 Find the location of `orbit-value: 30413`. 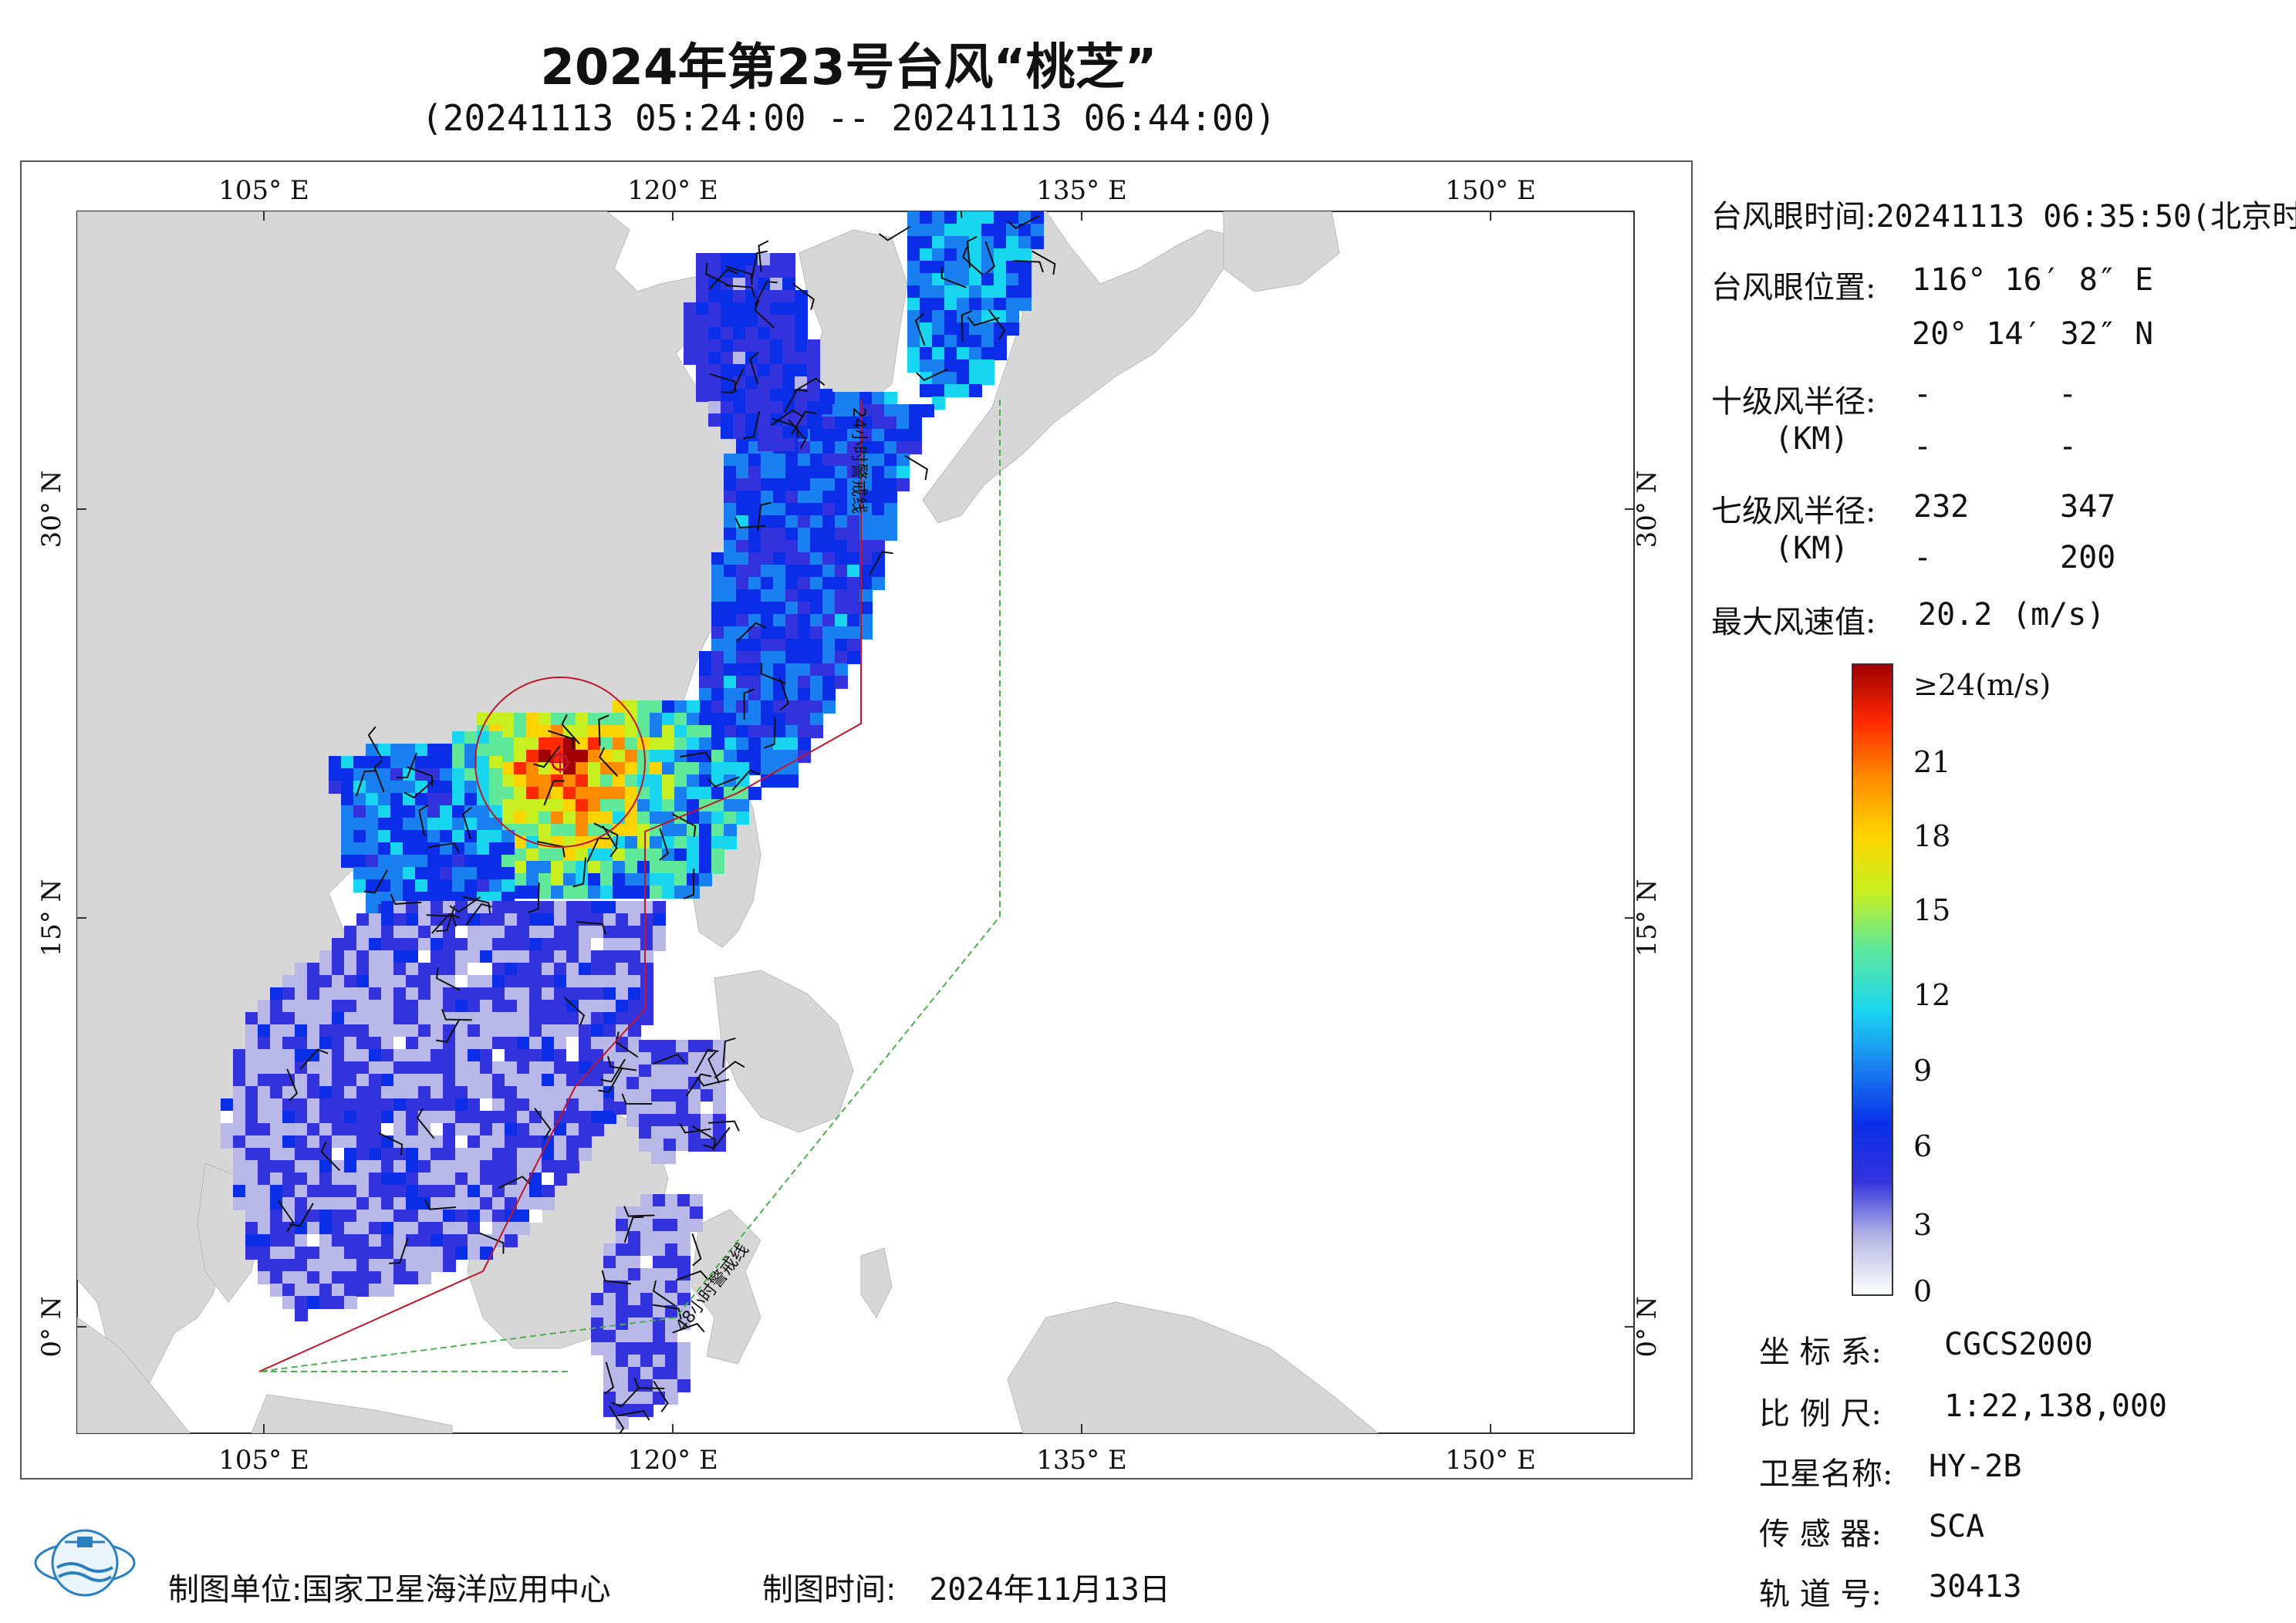

orbit-value: 30413 is located at coordinates (1975, 1586).